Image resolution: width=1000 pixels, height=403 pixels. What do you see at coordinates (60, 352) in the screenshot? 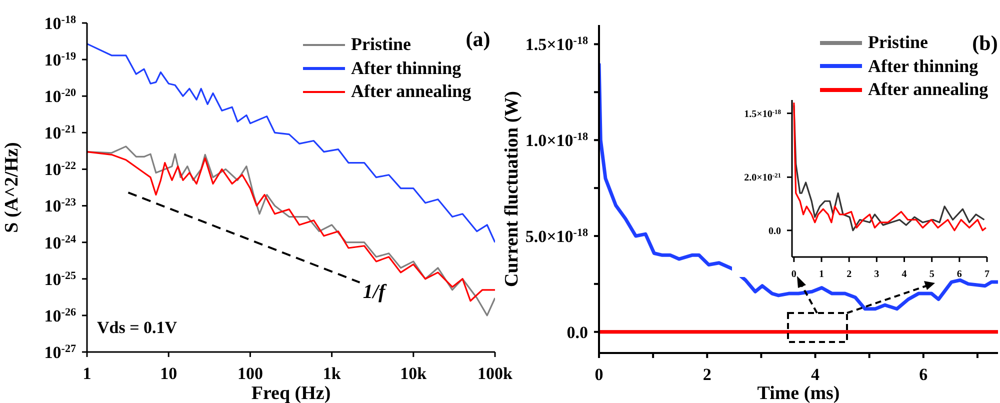
I see `y-tick-label: 10$^{-27}$` at bounding box center [60, 352].